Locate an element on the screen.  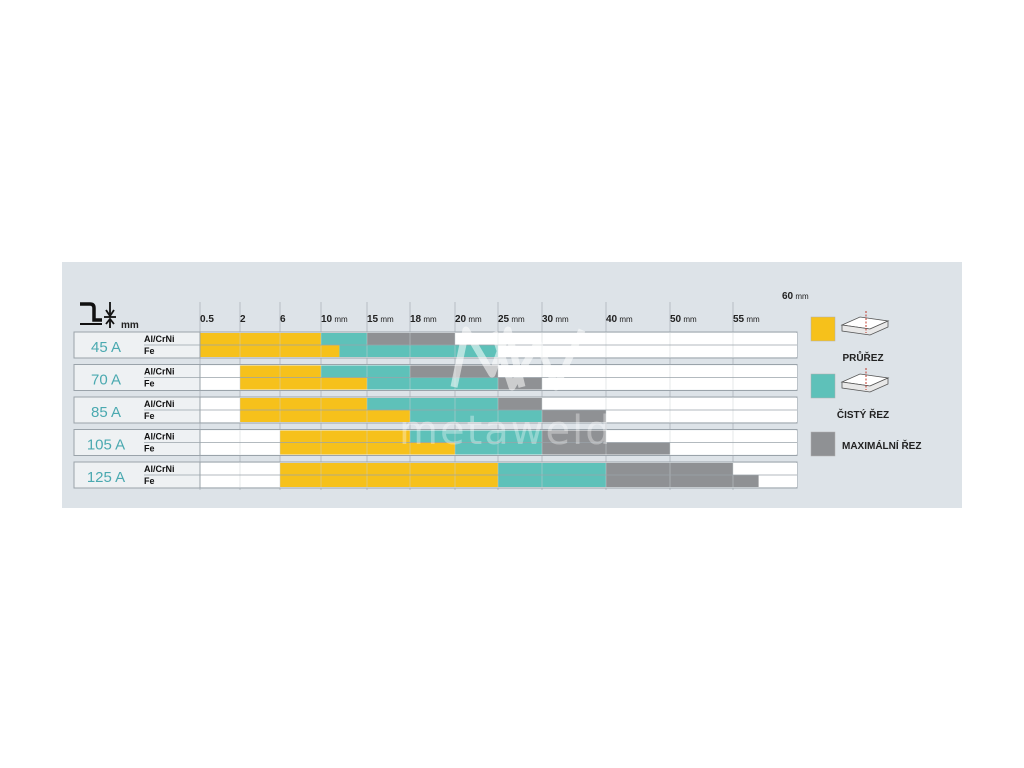
plate-cut-icon is located at coordinates (865, 380).